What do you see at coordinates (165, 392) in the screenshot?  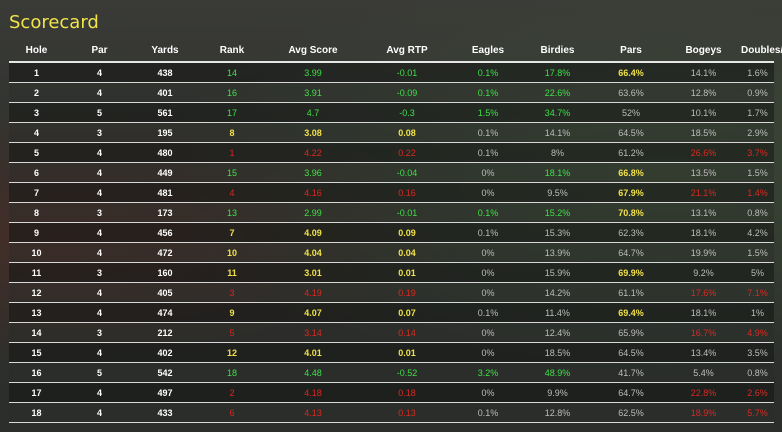 I see `yards-cell: 497` at bounding box center [165, 392].